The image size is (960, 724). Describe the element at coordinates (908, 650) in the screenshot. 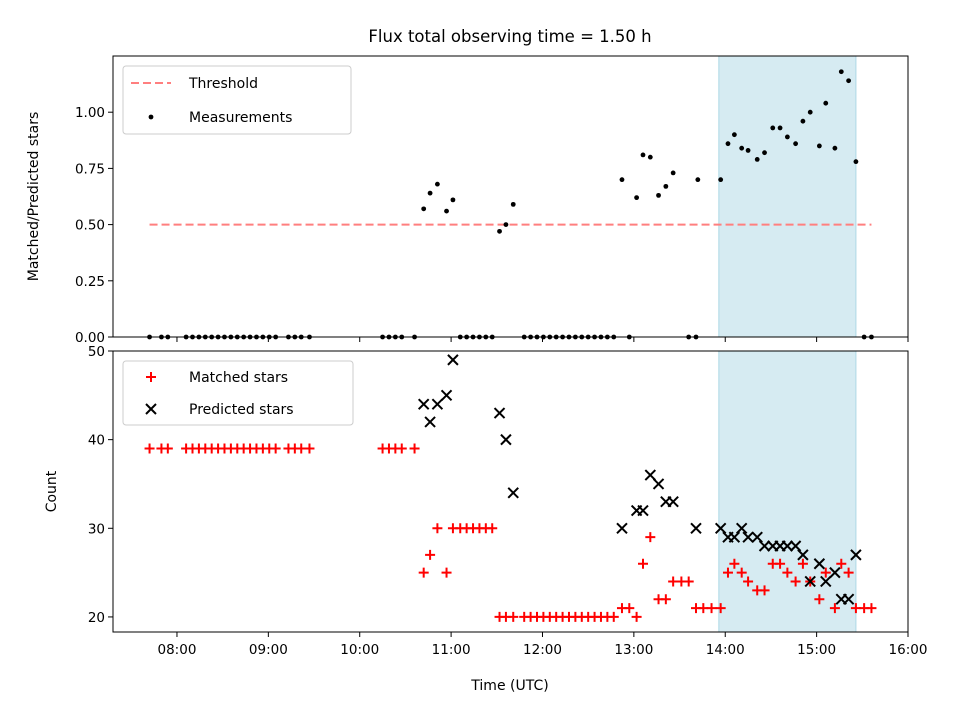

I see `x-tick-label: 16:00` at that location.